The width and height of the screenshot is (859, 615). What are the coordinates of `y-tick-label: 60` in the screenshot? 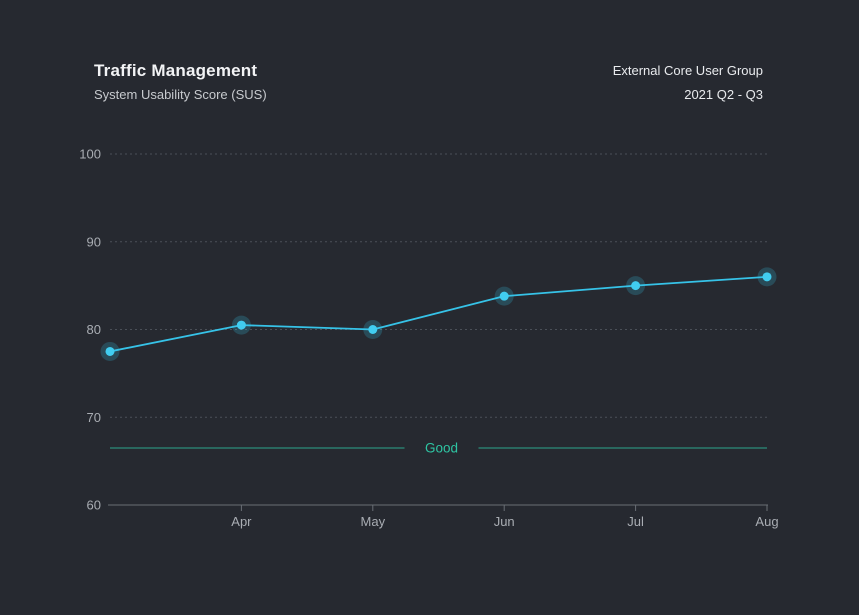 It's located at (94, 505).